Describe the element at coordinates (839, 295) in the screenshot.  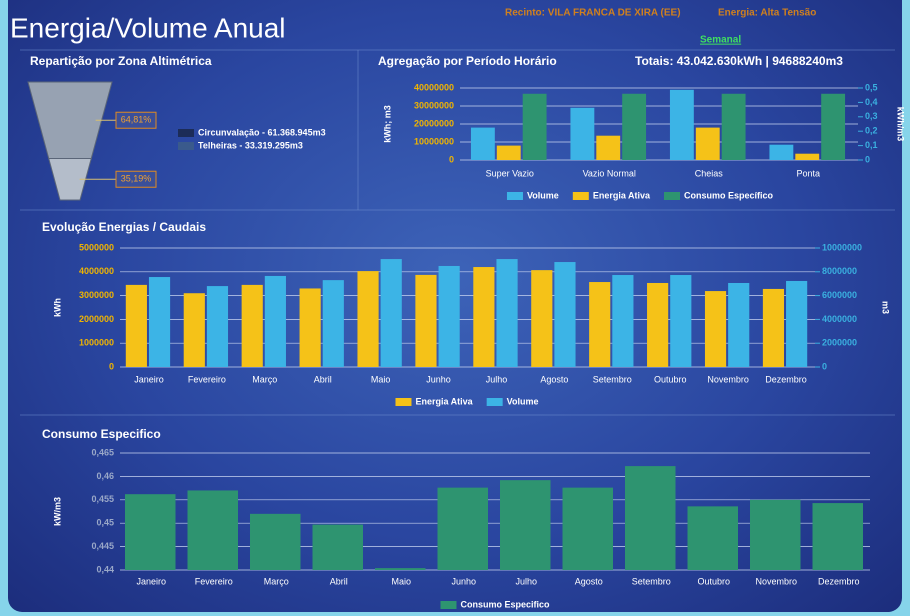
I see `y2-tick-label: 6000000` at that location.